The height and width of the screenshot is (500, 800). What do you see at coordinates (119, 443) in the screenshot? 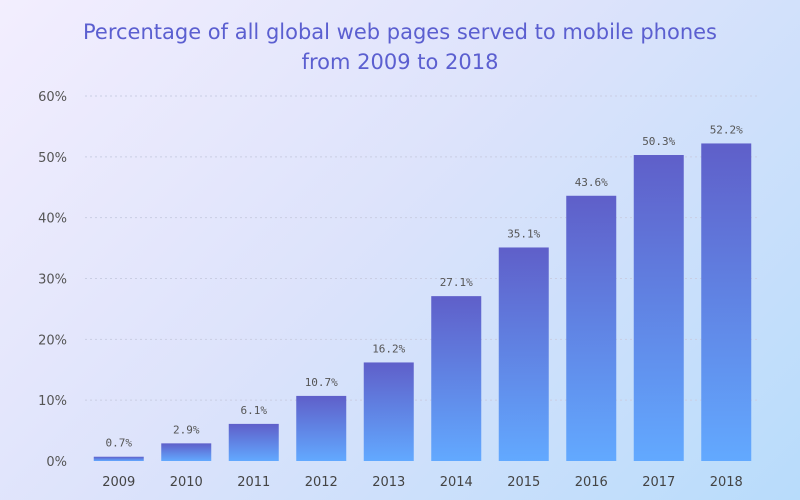
I see `data-label-2009: 0.7%` at bounding box center [119, 443].